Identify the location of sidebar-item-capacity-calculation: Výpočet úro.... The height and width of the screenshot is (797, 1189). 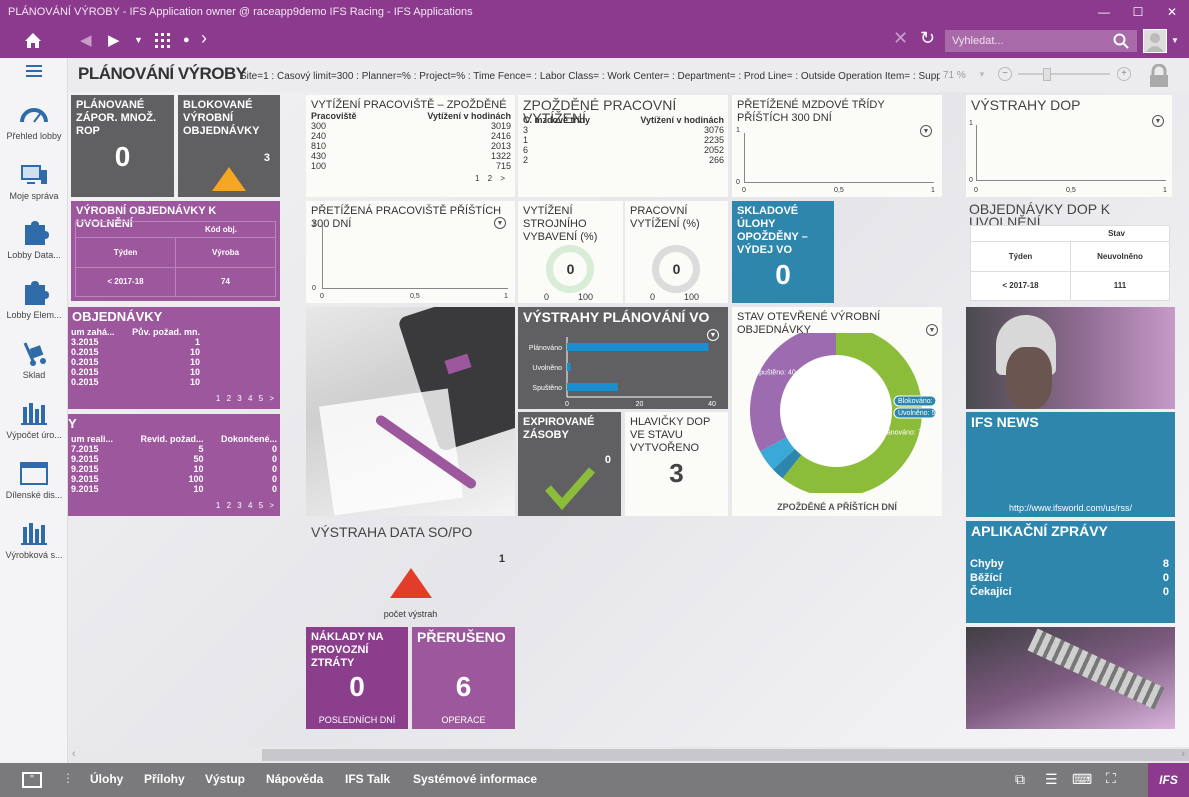
(34, 420).